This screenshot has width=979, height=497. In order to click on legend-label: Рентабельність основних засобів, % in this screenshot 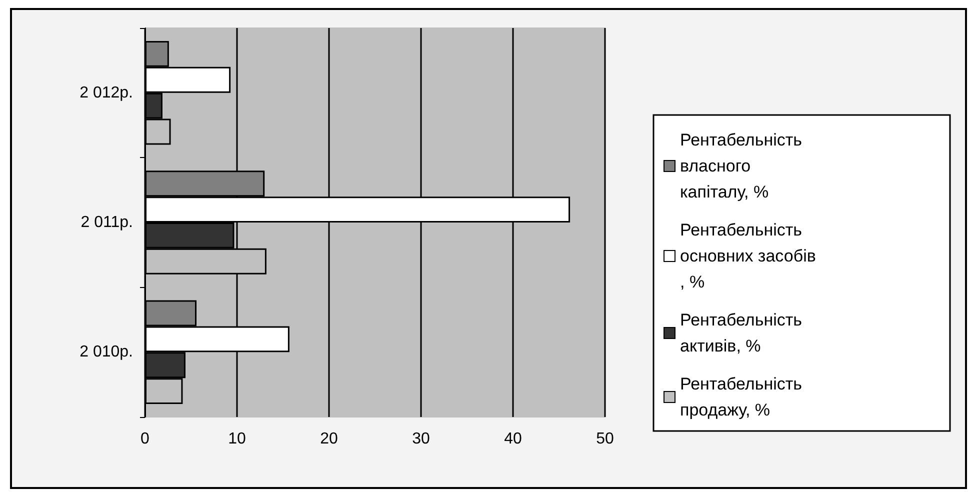, I will do `click(748, 256)`.